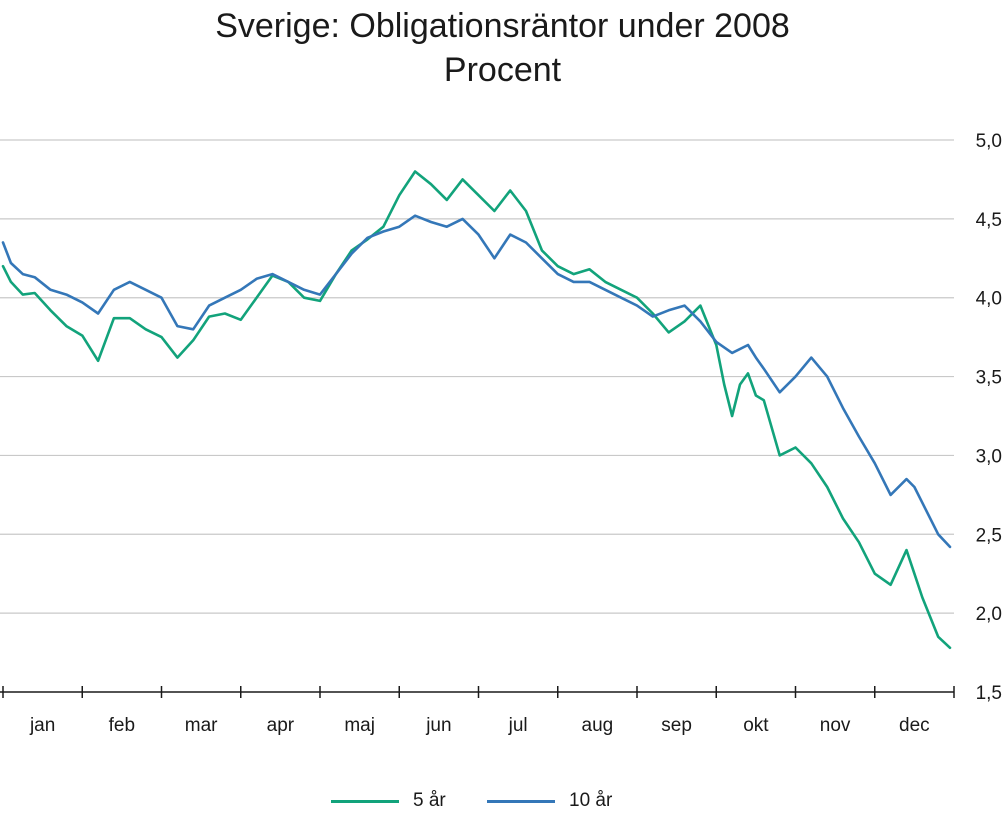  I want to click on x-tick-label: jan, so click(42, 725).